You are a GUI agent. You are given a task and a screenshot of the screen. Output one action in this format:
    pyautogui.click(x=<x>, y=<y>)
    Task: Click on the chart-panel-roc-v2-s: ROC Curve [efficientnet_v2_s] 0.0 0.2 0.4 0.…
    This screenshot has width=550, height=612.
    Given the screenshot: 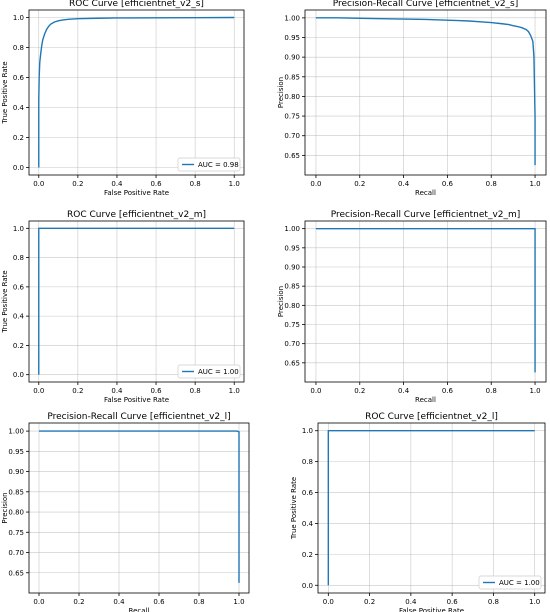 What is the action you would take?
    pyautogui.click(x=123, y=98)
    